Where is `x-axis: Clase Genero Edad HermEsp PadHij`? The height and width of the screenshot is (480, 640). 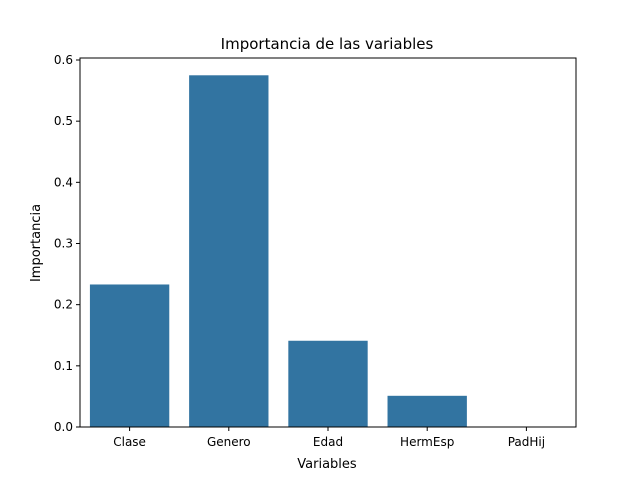
x-axis: Clase Genero Edad HermEsp PadHij is located at coordinates (329, 438).